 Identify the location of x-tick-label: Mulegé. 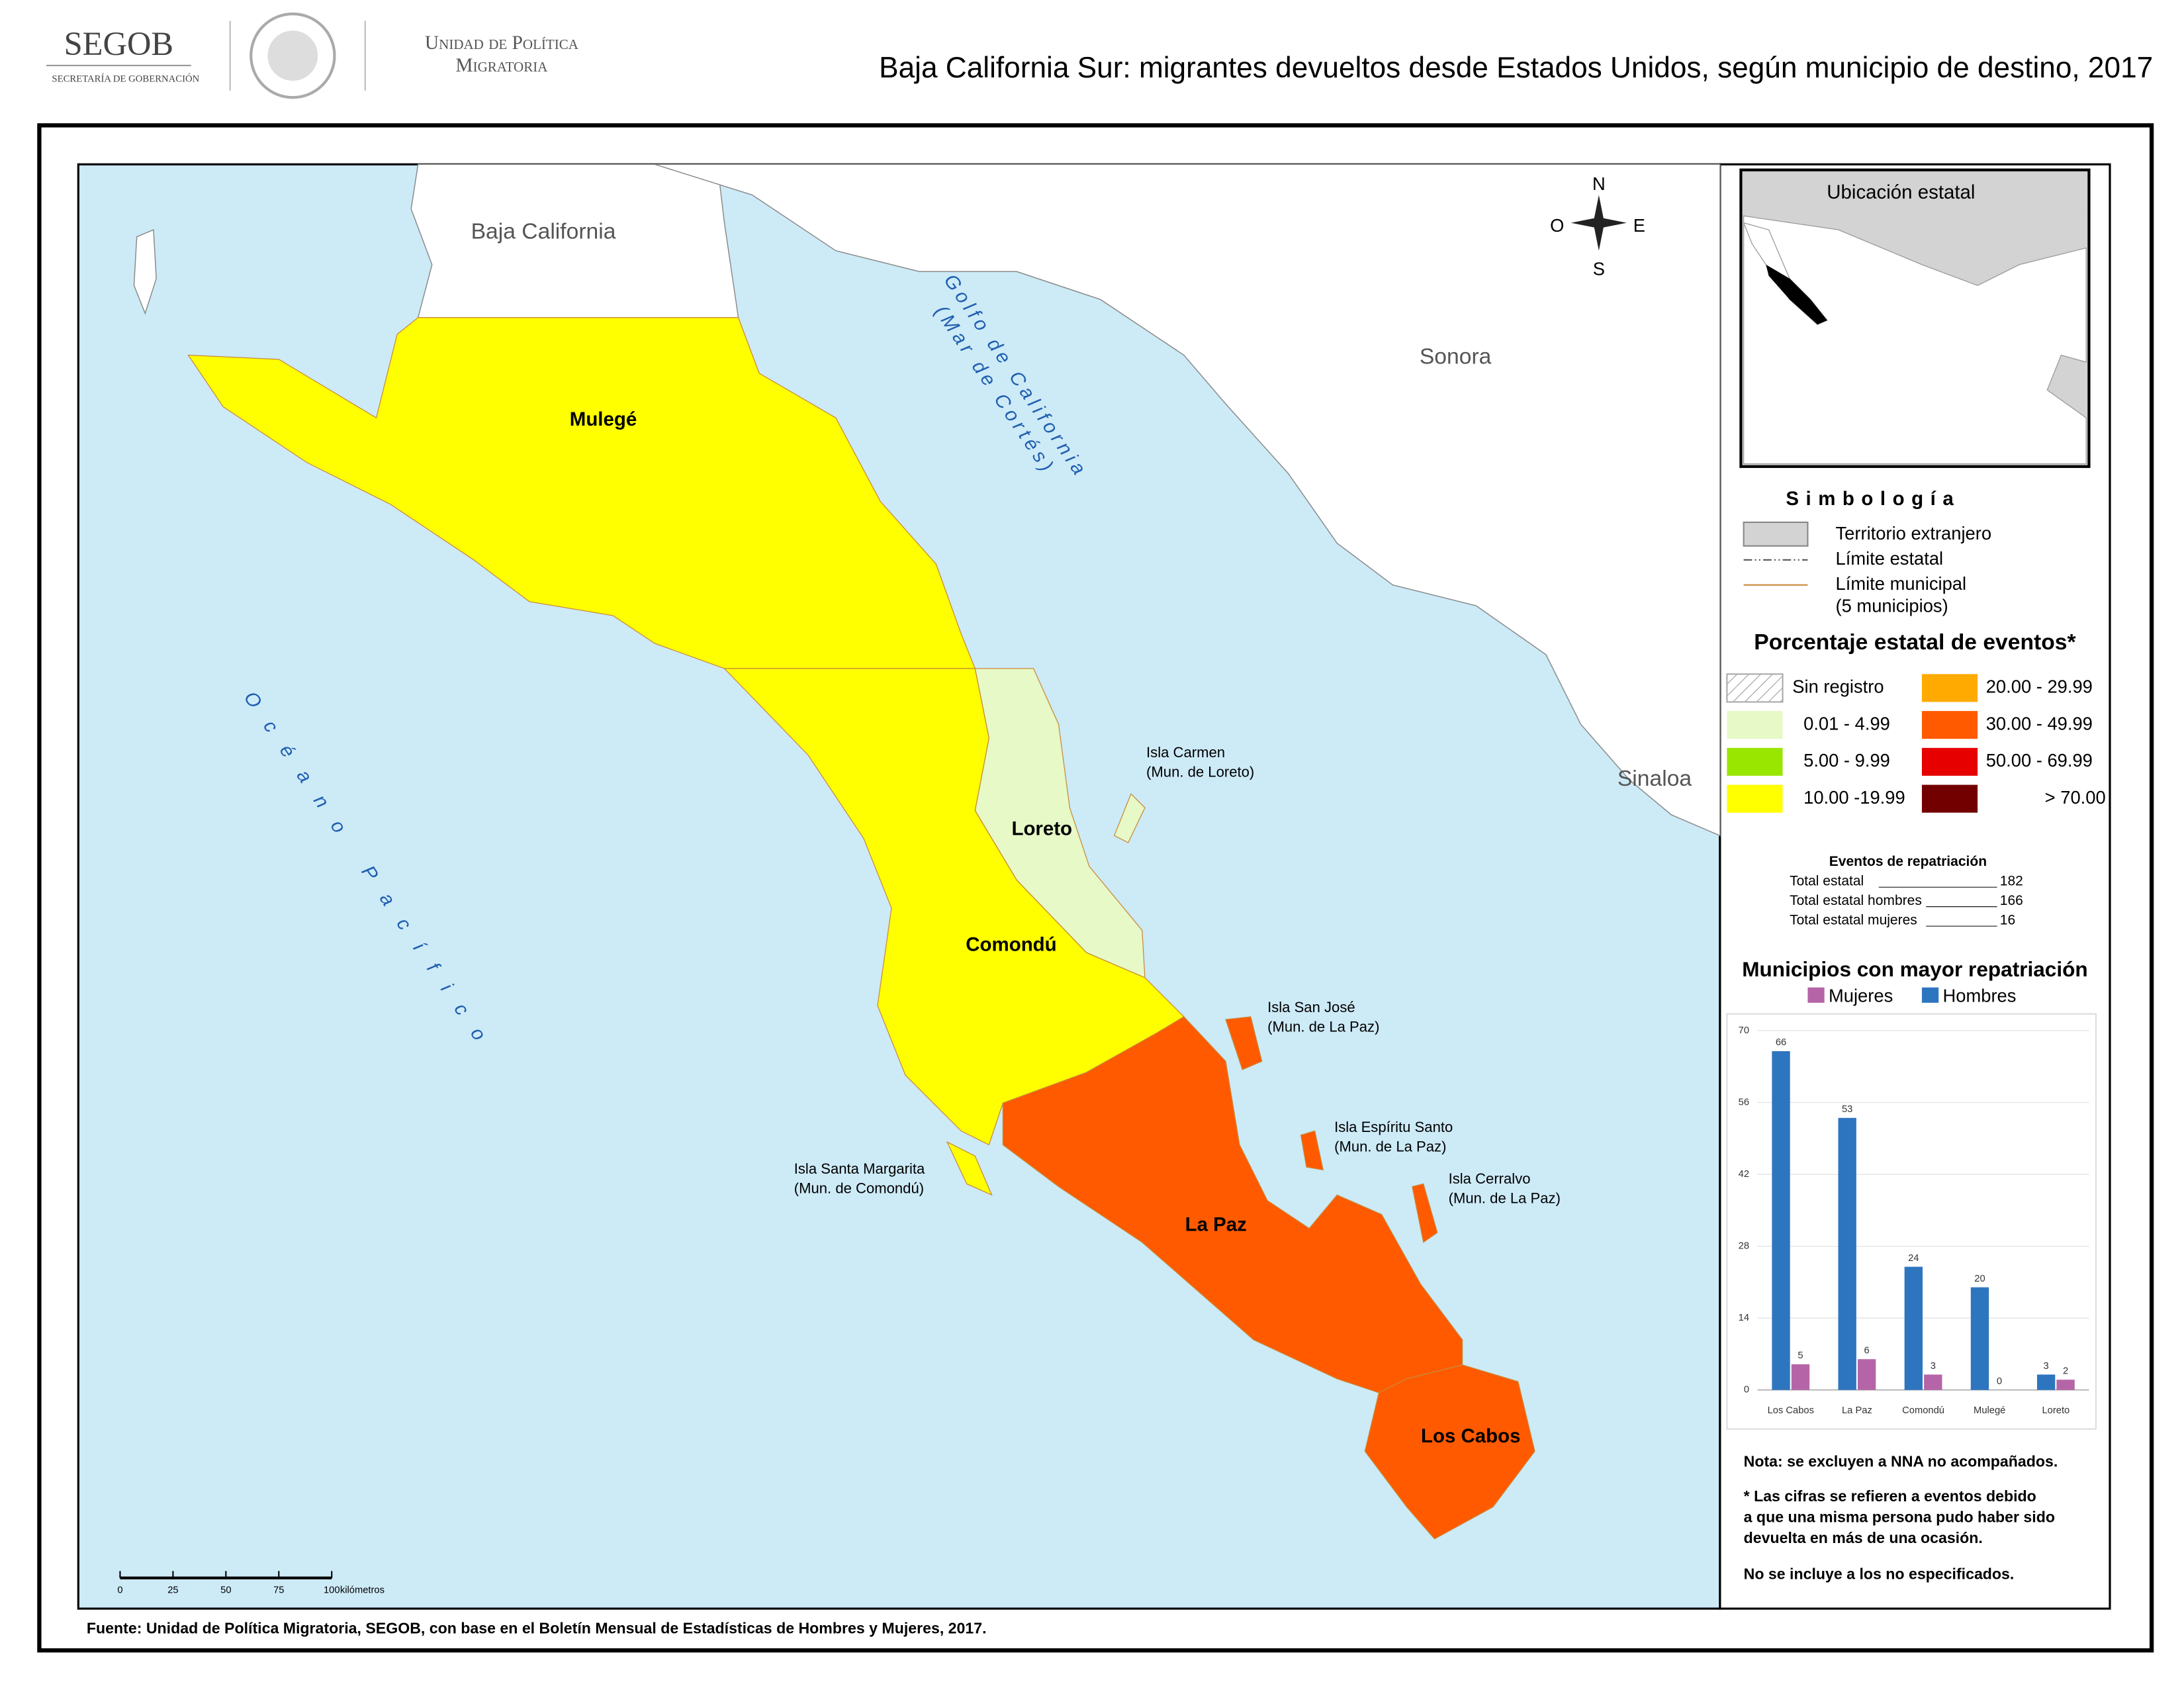
(1989, 1410).